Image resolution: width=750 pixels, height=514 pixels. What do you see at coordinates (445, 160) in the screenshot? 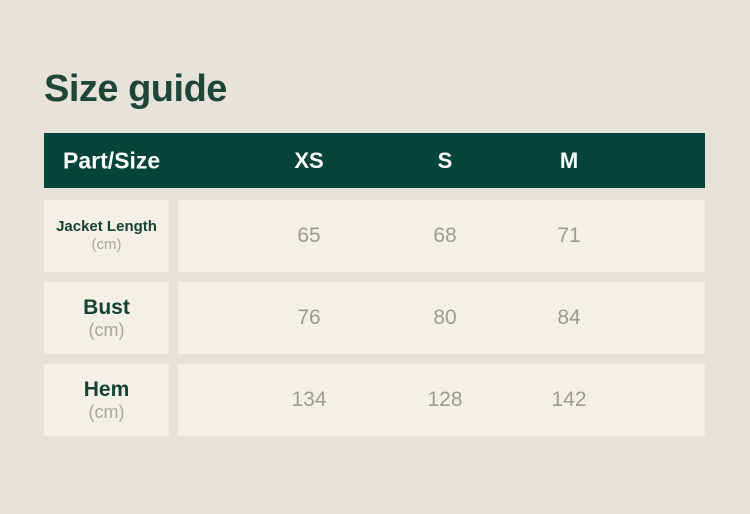
I see `column-header-s: S` at bounding box center [445, 160].